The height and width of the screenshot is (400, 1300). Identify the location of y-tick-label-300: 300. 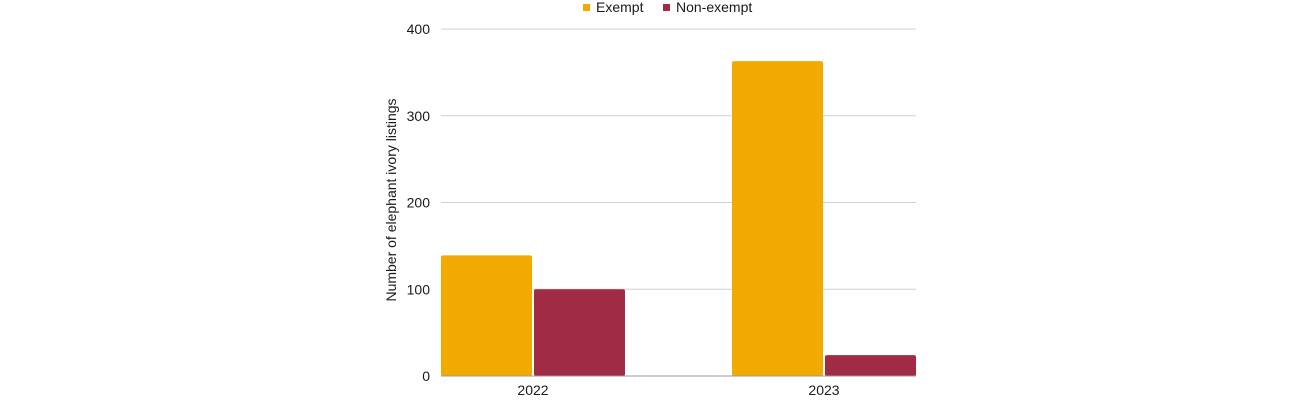
(419, 116).